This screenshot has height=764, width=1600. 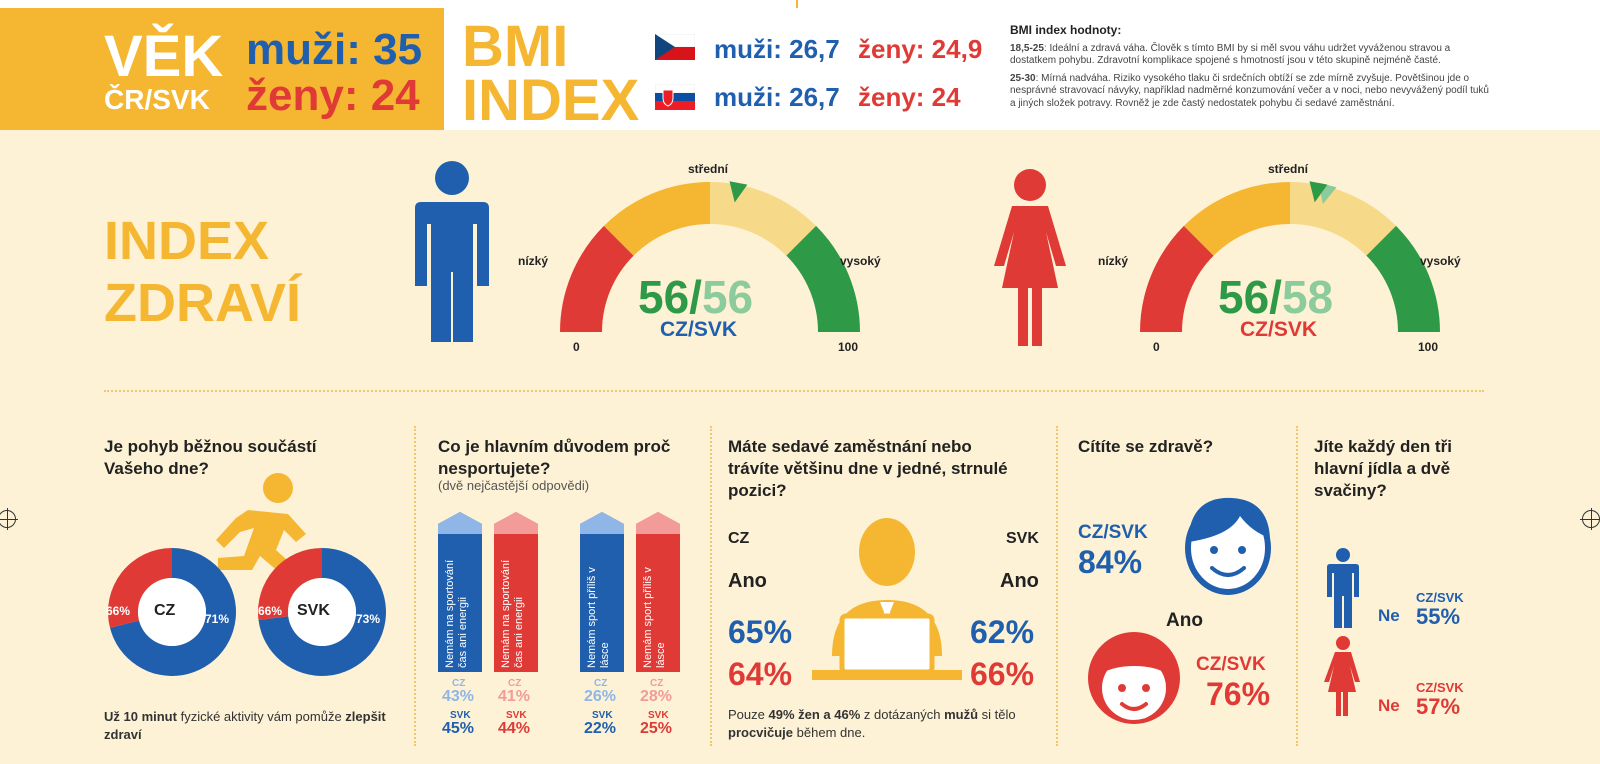 I want to click on rv4-svk: 25%, so click(x=656, y=728).